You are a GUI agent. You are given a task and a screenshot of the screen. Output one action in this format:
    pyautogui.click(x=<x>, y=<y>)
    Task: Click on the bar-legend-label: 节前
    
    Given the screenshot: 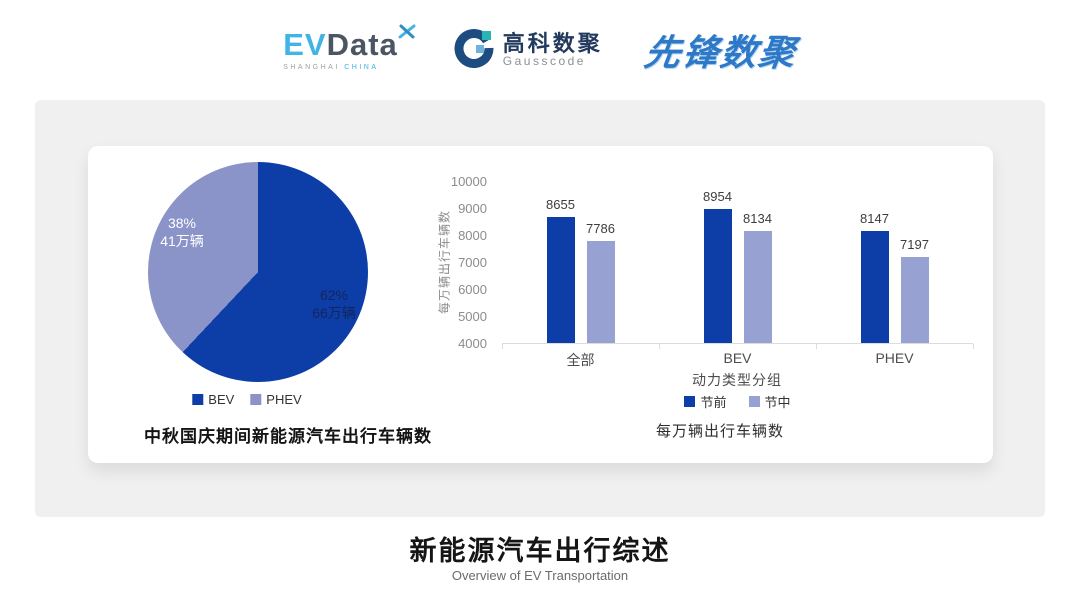 What is the action you would take?
    pyautogui.click(x=713, y=402)
    